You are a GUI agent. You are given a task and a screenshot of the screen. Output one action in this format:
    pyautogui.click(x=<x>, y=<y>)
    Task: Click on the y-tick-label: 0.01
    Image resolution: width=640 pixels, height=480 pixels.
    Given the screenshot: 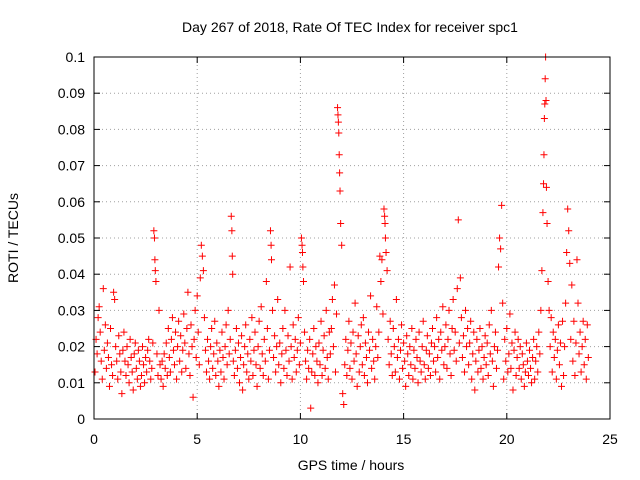 What is the action you would take?
    pyautogui.click(x=71, y=383)
    